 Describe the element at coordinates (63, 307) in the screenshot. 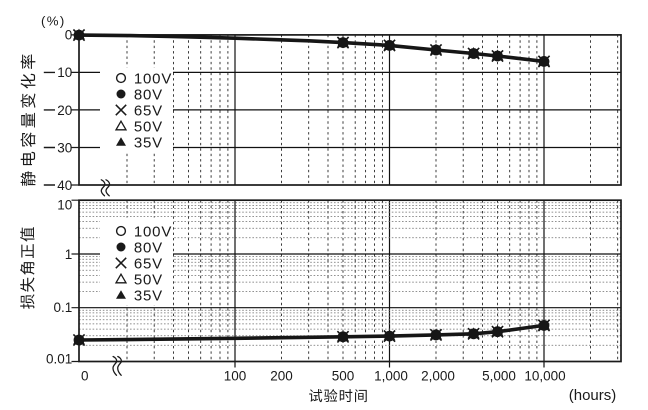

I see `svg-text: 0.1` at that location.